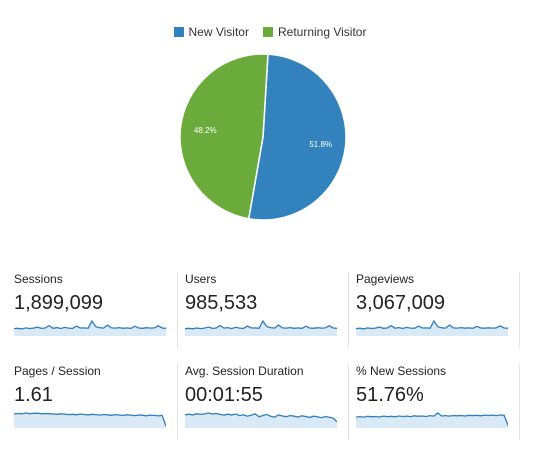 This screenshot has width=540, height=454. Describe the element at coordinates (244, 371) in the screenshot. I see `metric-label: Avg. Session Duration` at that location.